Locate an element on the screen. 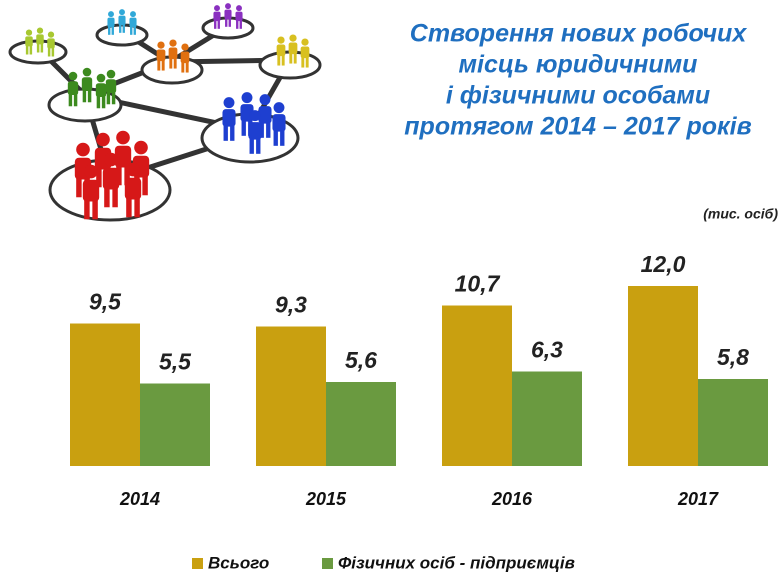 The image size is (784, 576). value-label: 12,0 is located at coordinates (663, 264).